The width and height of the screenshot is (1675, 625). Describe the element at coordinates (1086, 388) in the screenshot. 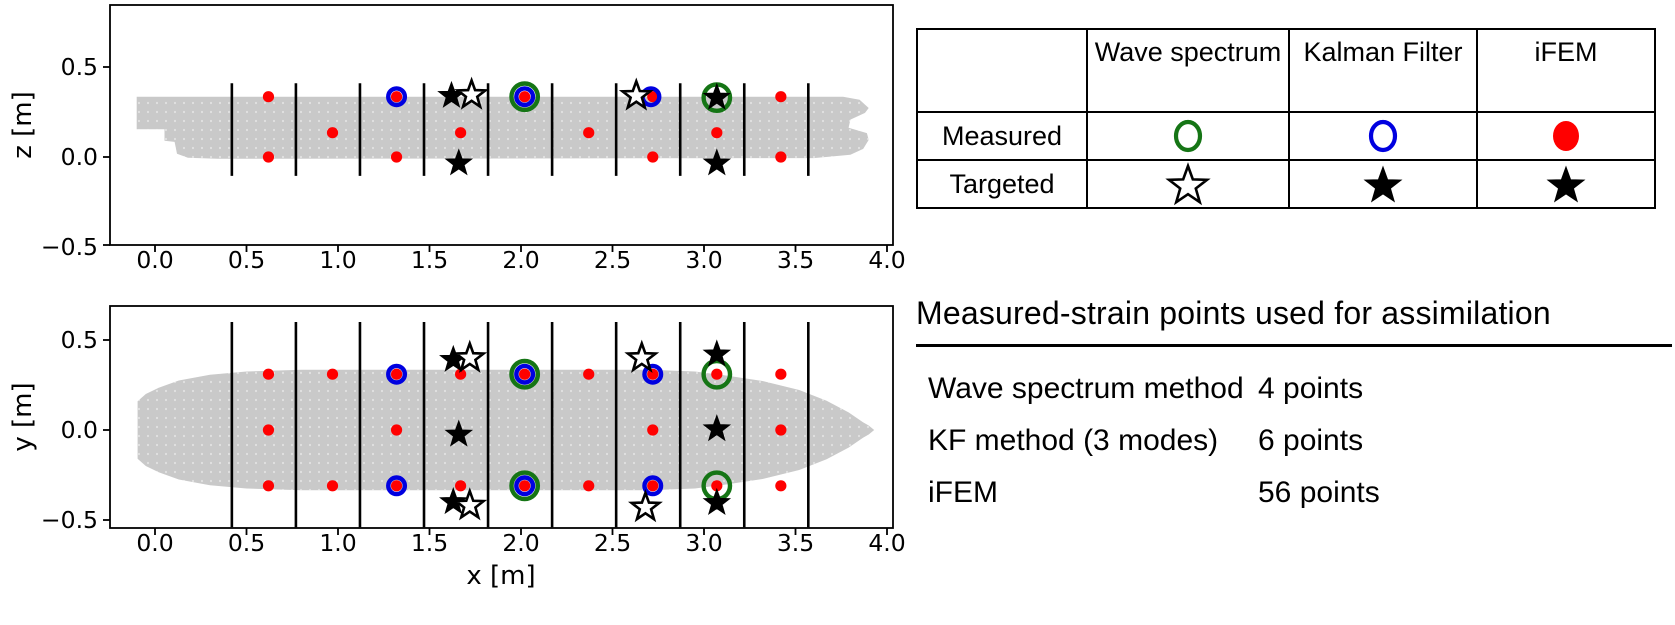

I see `method-name: Wave spectrum method` at that location.